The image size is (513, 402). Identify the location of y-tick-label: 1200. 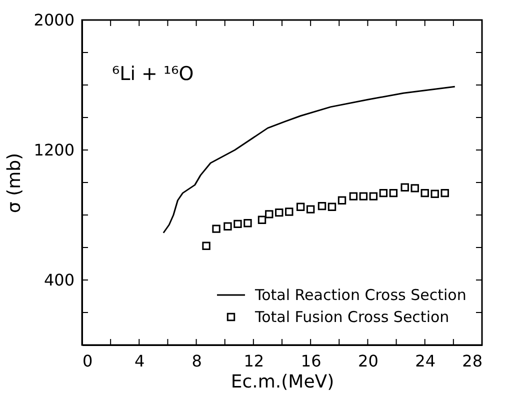
(54, 150).